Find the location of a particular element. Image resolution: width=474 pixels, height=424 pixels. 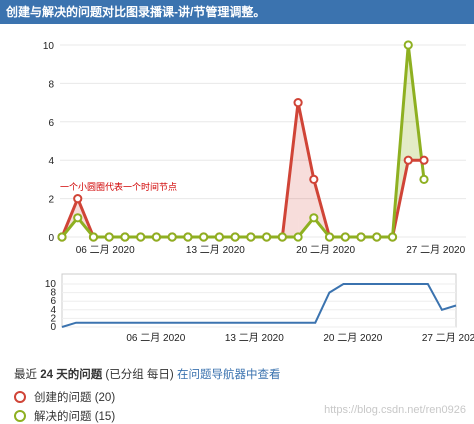

annotation-label: 一个小圆圈代表一个时间节点 is located at coordinates (118, 186).